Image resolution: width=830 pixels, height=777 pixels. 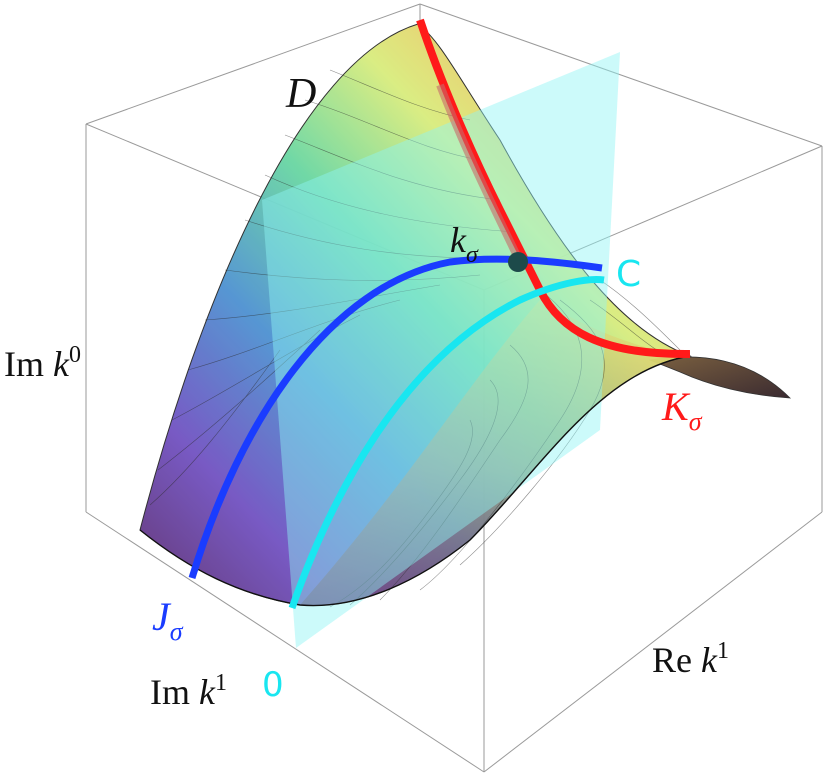 What do you see at coordinates (273, 685) in the screenshot?
I see `label-origin: 0` at bounding box center [273, 685].